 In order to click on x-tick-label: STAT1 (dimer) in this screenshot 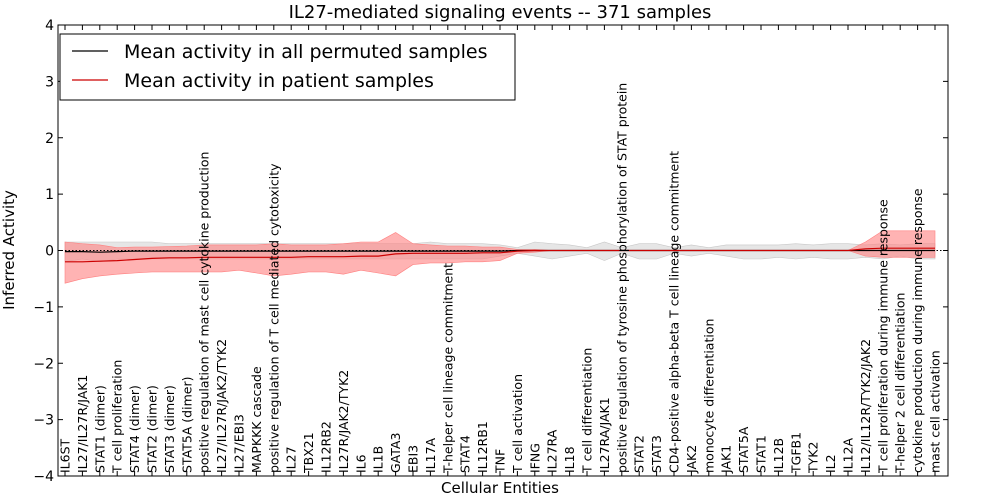, I will do `click(99, 429)`.